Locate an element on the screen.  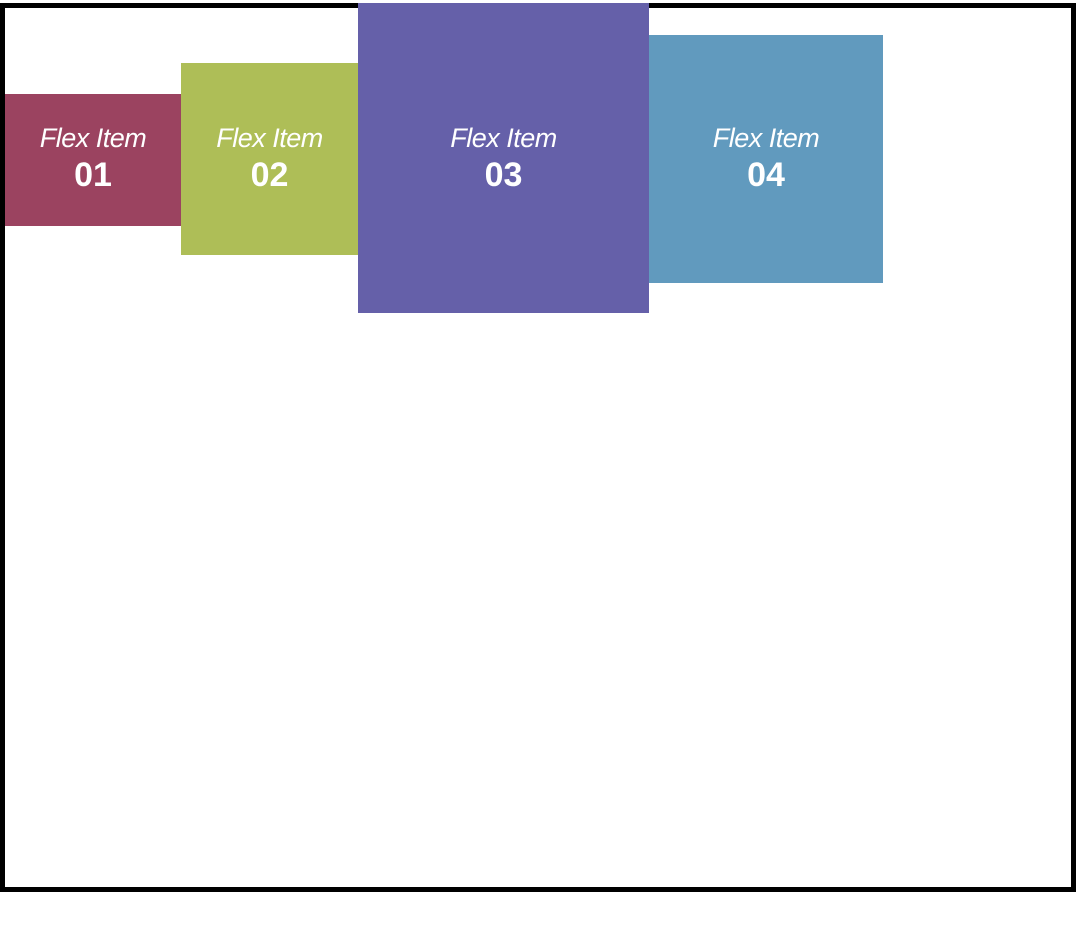
flex-item-03: Flex Item 03 is located at coordinates (503, 158).